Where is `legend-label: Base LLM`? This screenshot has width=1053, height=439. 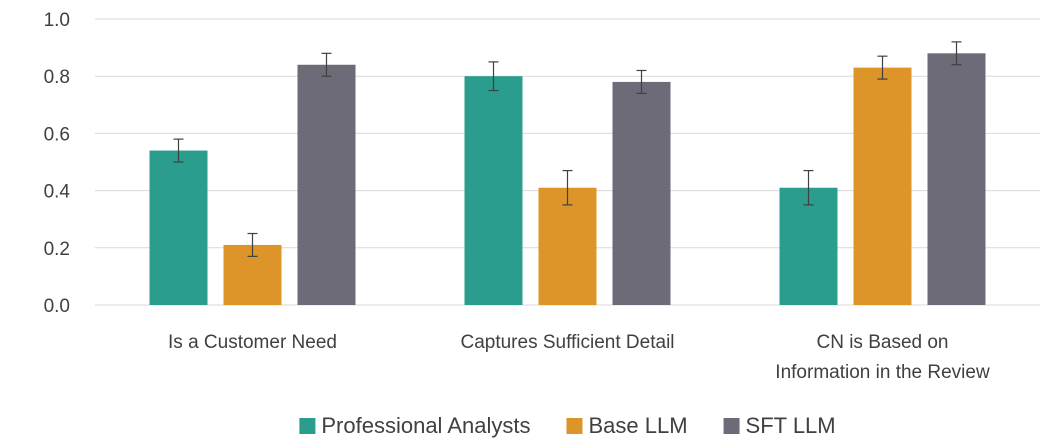 legend-label: Base LLM is located at coordinates (637, 425).